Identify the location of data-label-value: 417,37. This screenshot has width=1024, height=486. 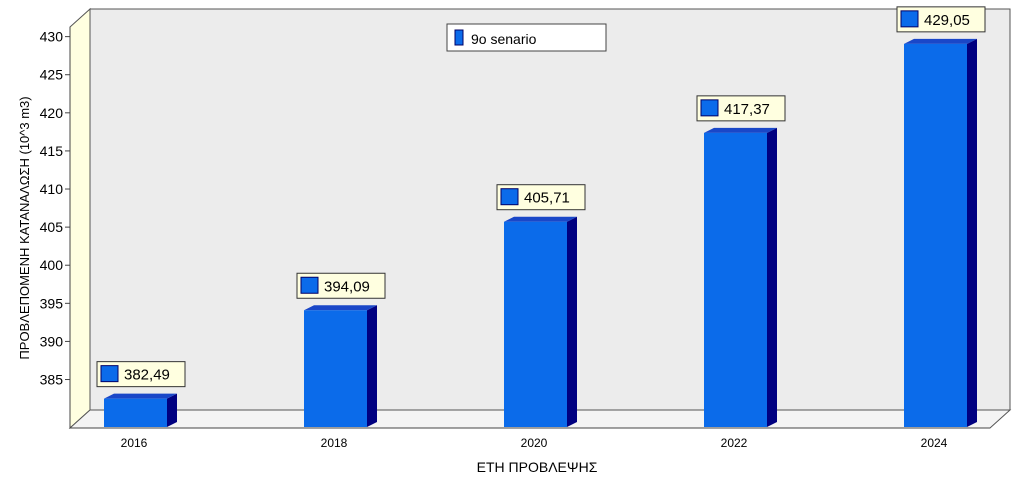
(747, 109).